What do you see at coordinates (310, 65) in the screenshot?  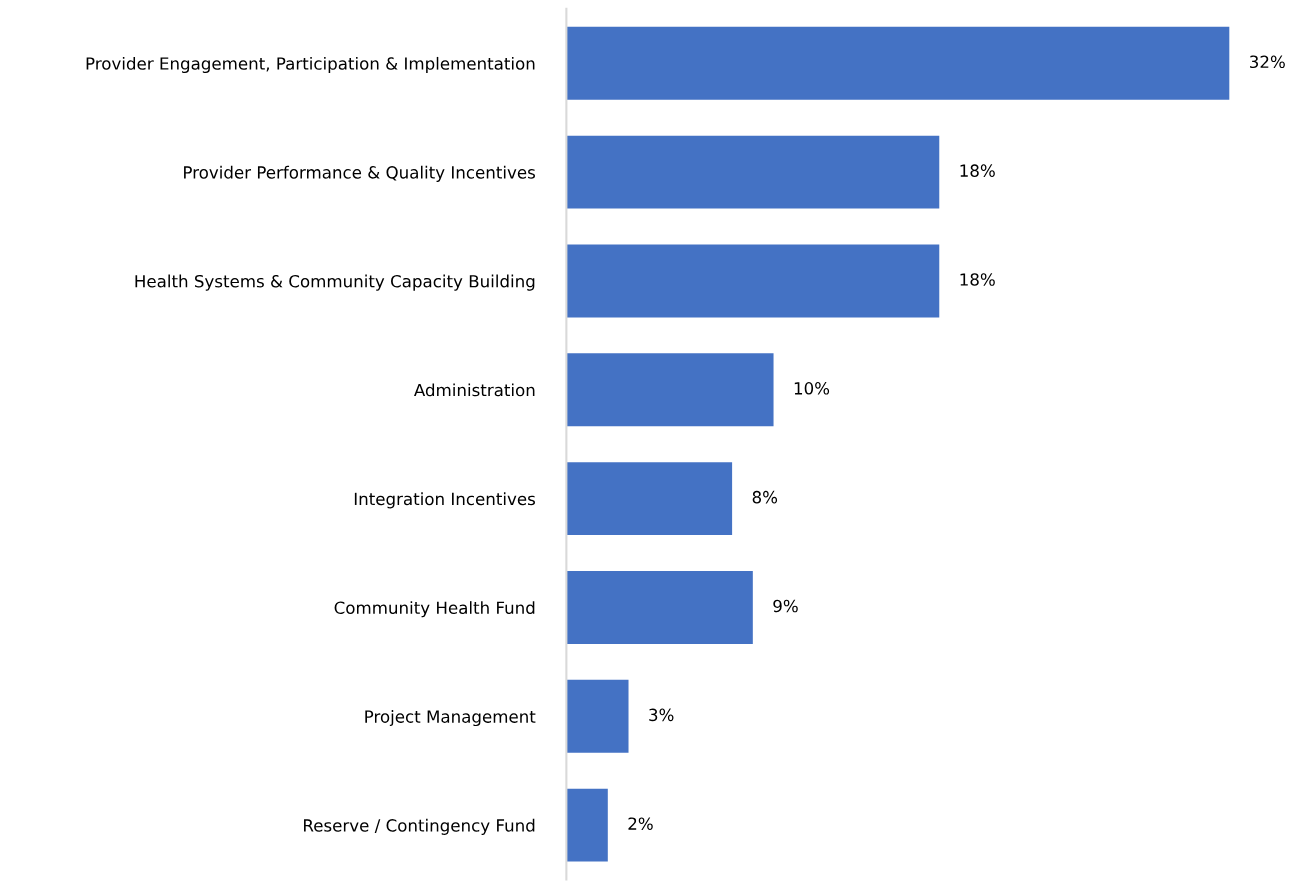 I see `y-tick-label: Provider Engagement, Participation & Implementation` at bounding box center [310, 65].